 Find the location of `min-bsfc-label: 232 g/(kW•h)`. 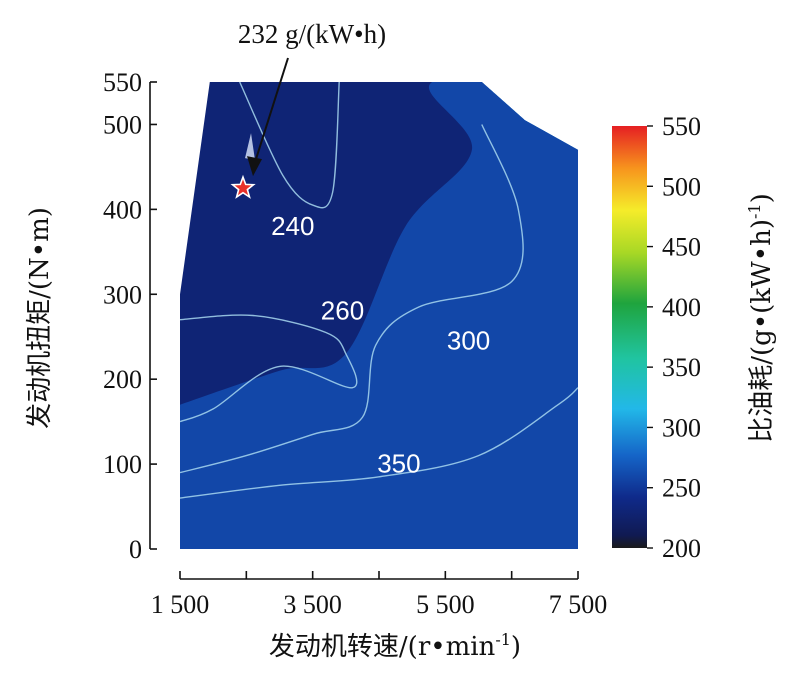

min-bsfc-label: 232 g/(kW•h) is located at coordinates (312, 34).